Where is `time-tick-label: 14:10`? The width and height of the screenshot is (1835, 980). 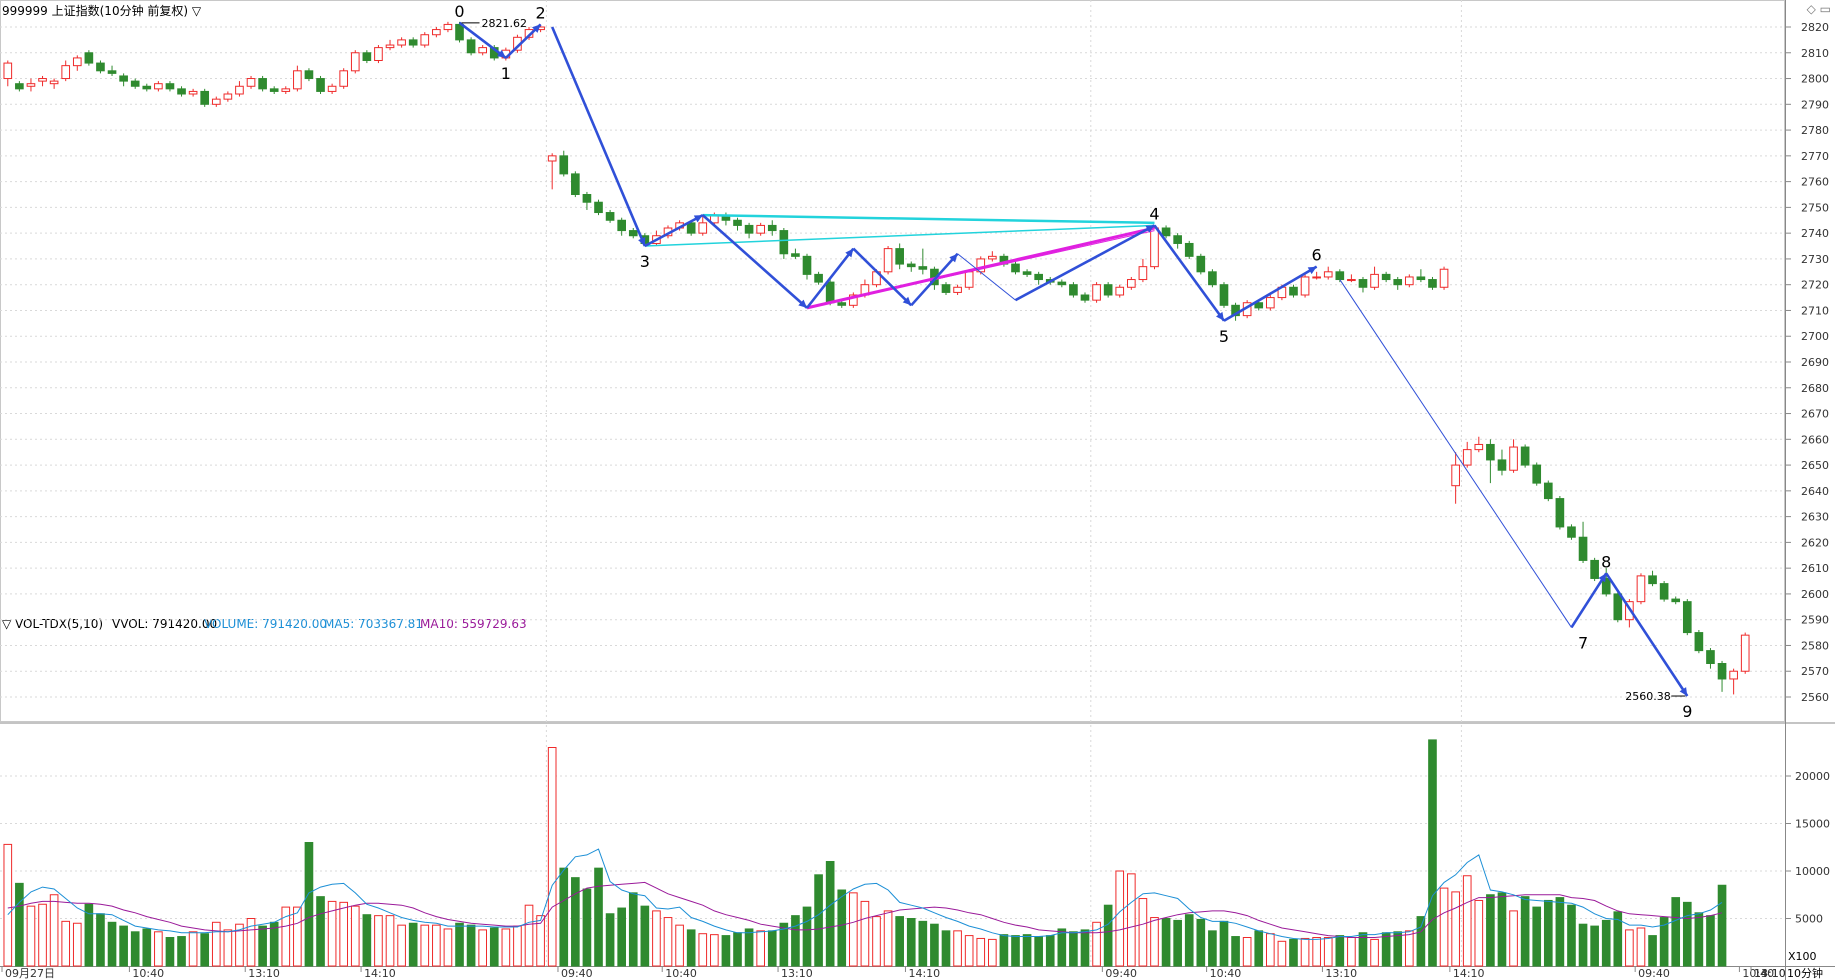
time-tick-label: 14:10 is located at coordinates (380, 973).